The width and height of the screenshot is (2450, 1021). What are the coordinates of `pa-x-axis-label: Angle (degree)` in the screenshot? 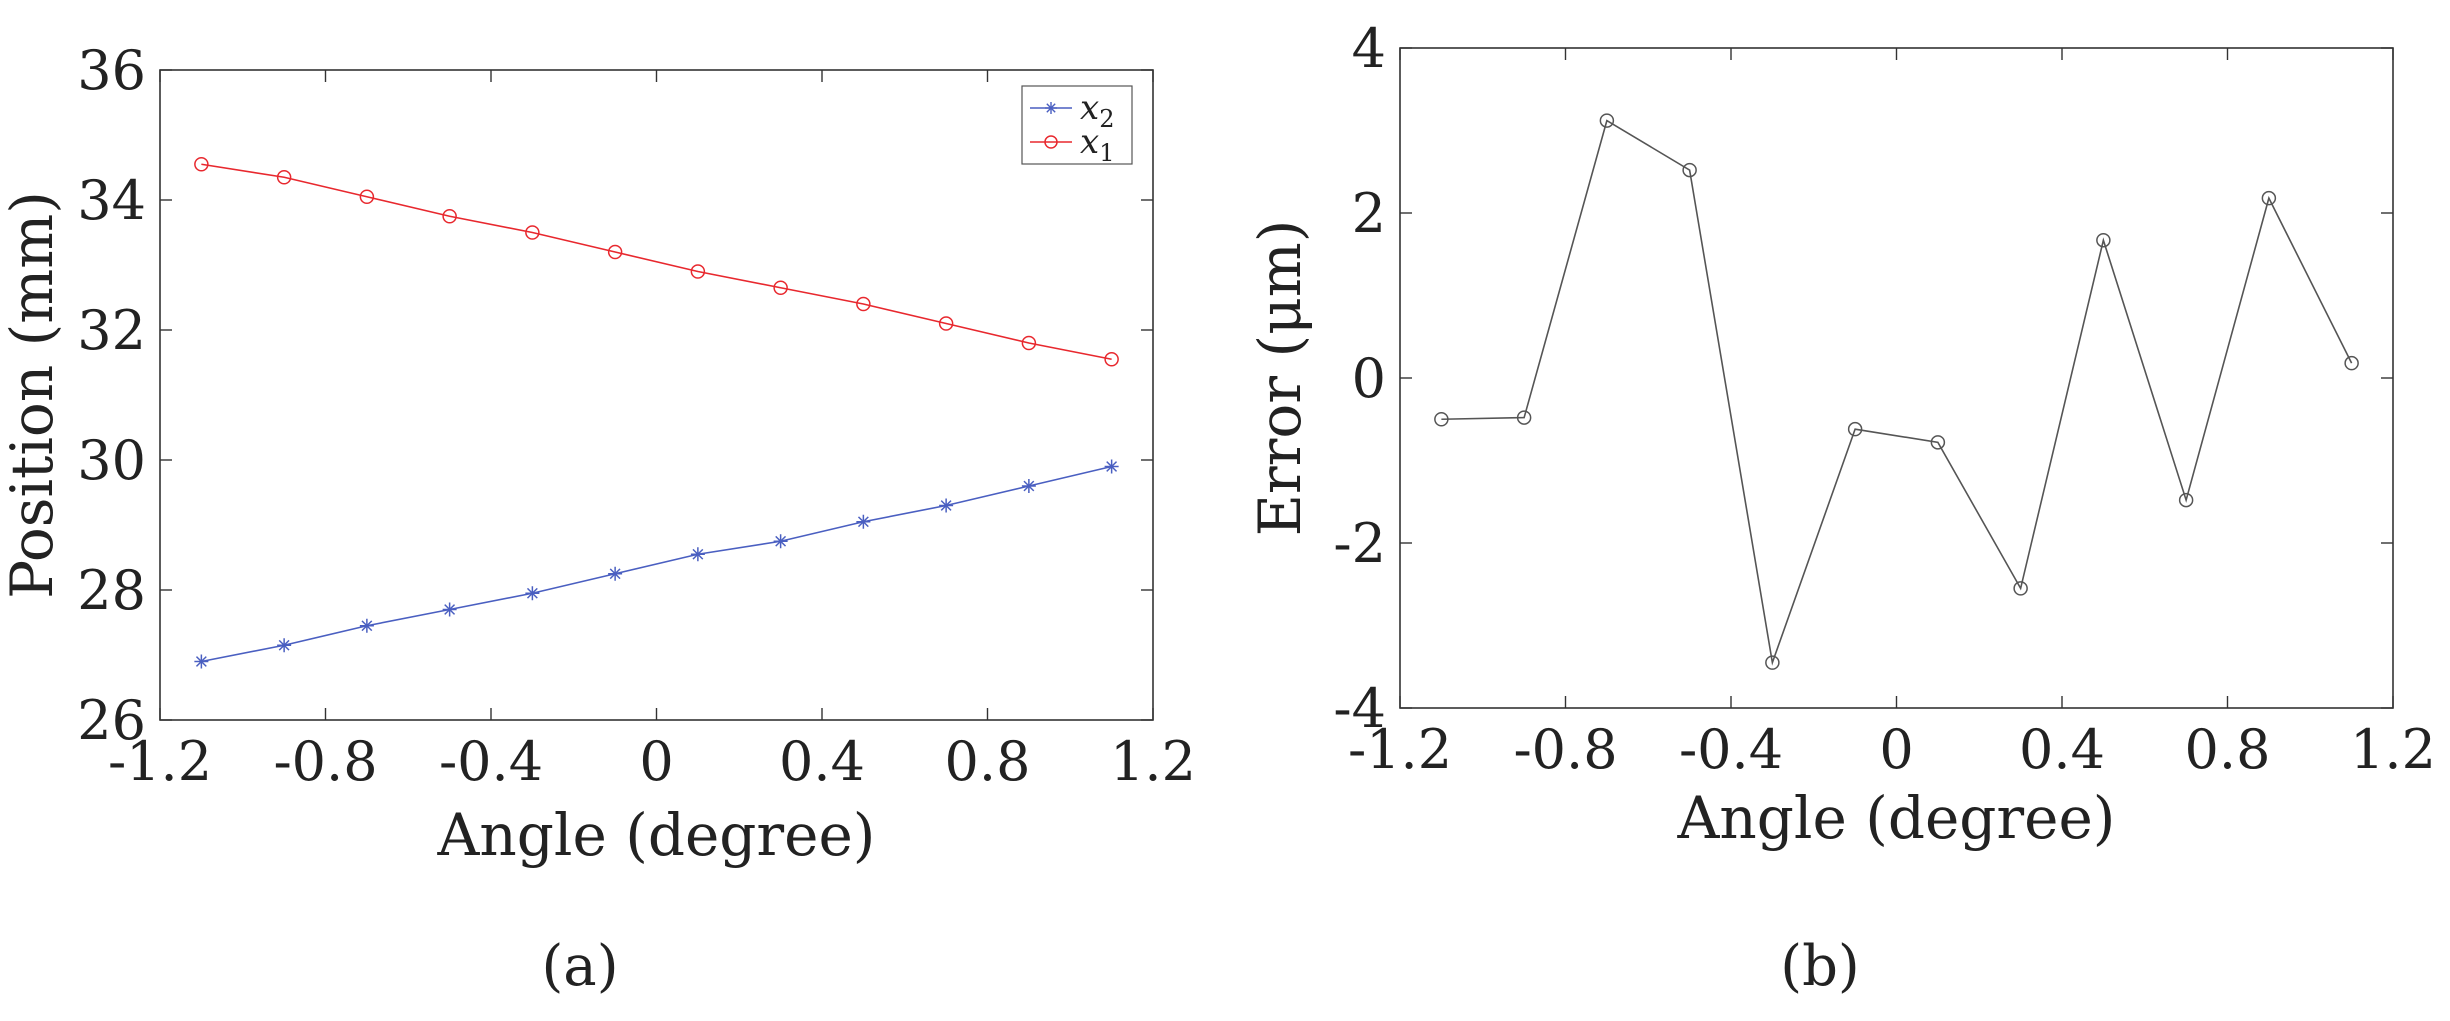 It's located at (656, 835).